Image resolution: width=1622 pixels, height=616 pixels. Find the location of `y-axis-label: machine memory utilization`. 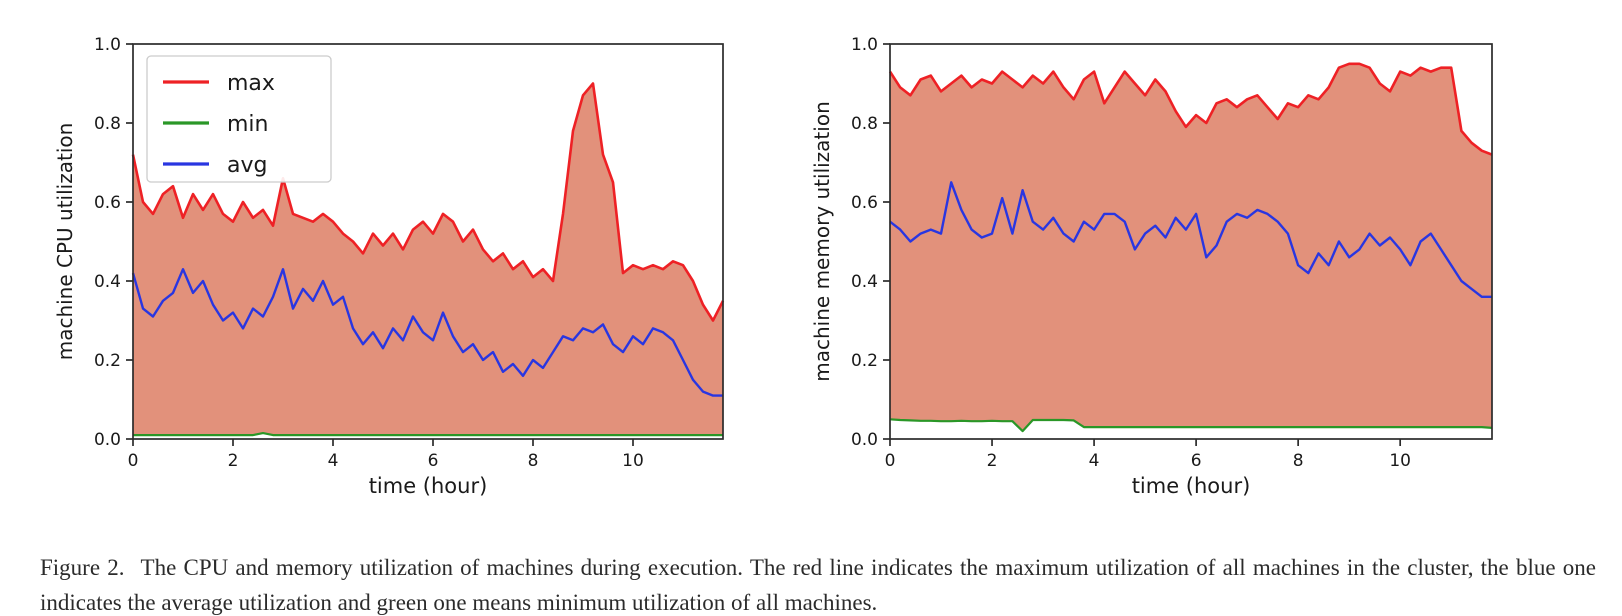

y-axis-label: machine memory utilization is located at coordinates (822, 241).